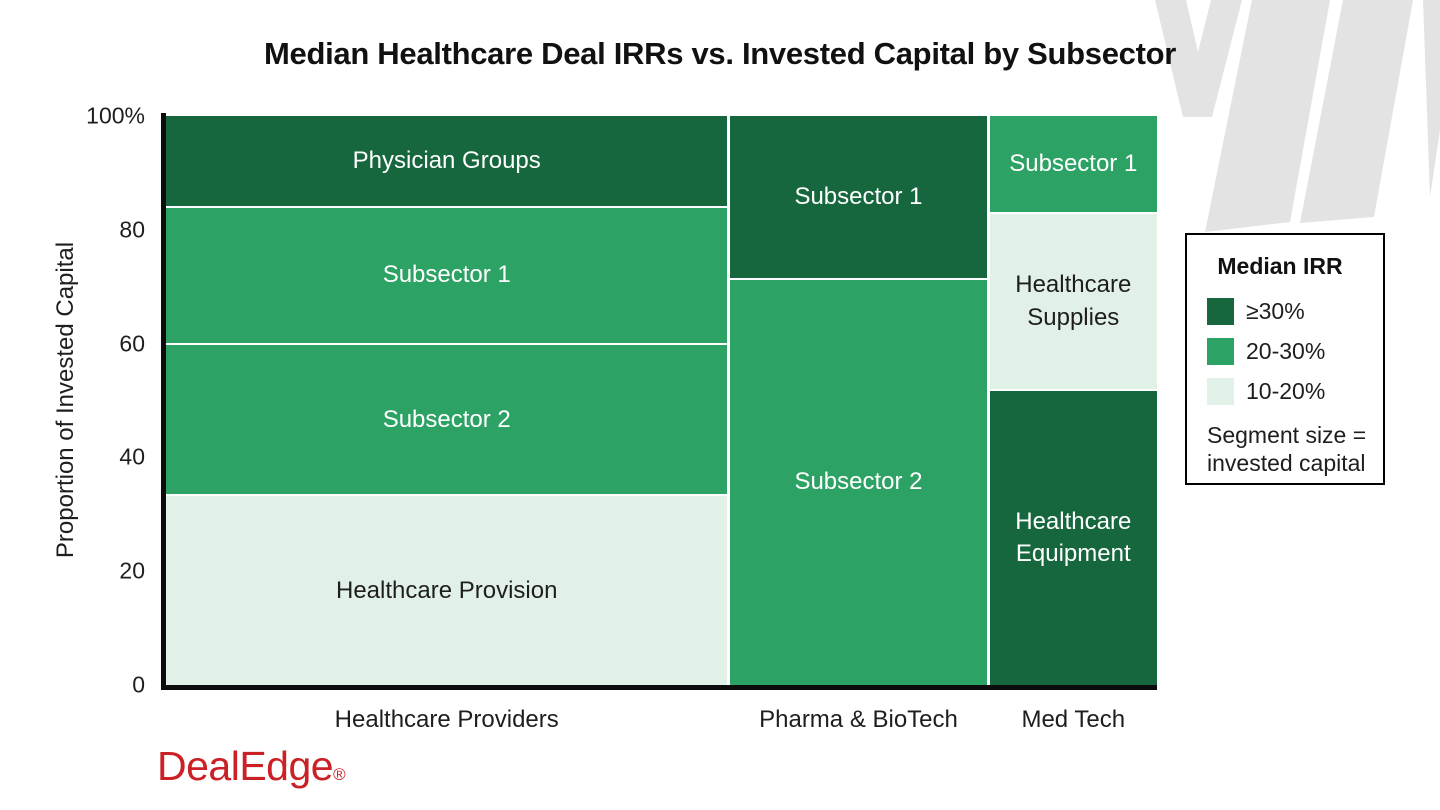 Image resolution: width=1440 pixels, height=810 pixels. What do you see at coordinates (1286, 463) in the screenshot?
I see `legend-note-line-2: invested capital` at bounding box center [1286, 463].